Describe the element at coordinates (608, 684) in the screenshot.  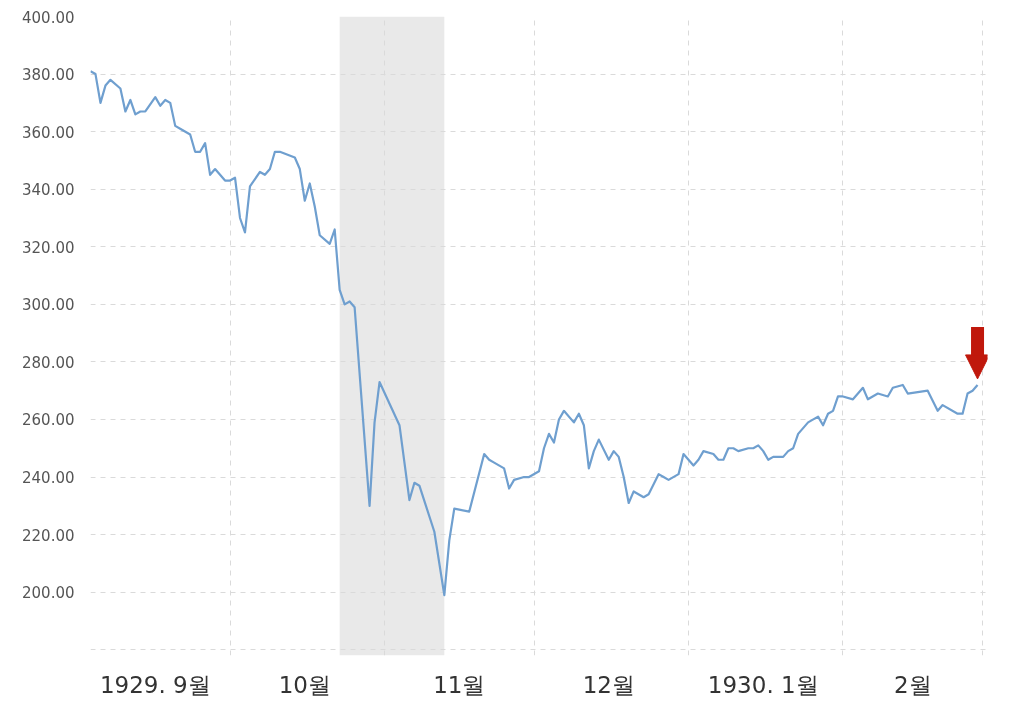
I see `x-tick-label: 12월` at that location.